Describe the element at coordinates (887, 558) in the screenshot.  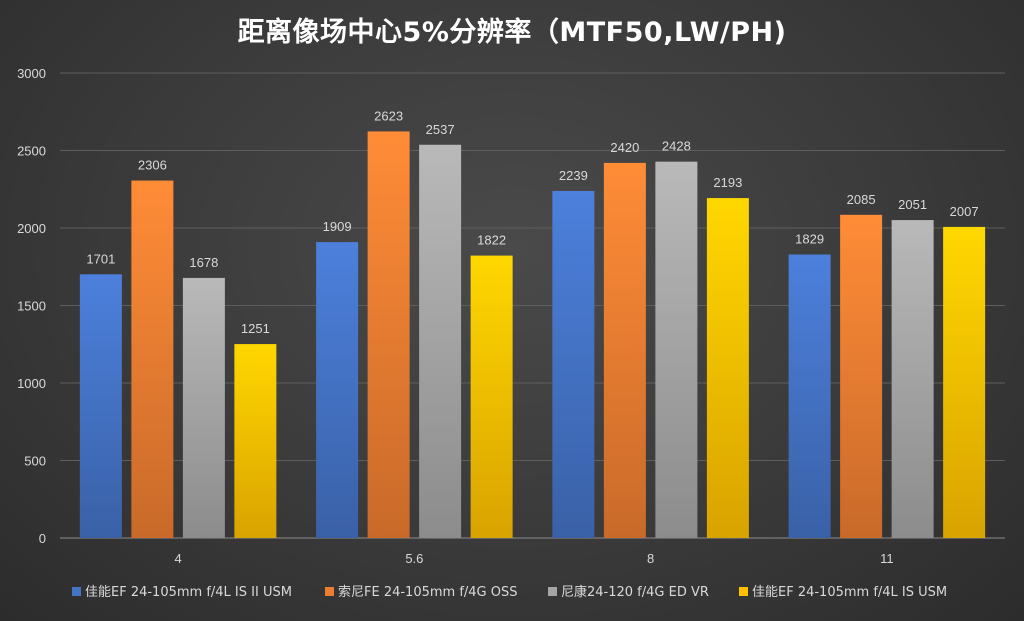
I see `x-tick-label: 11` at that location.